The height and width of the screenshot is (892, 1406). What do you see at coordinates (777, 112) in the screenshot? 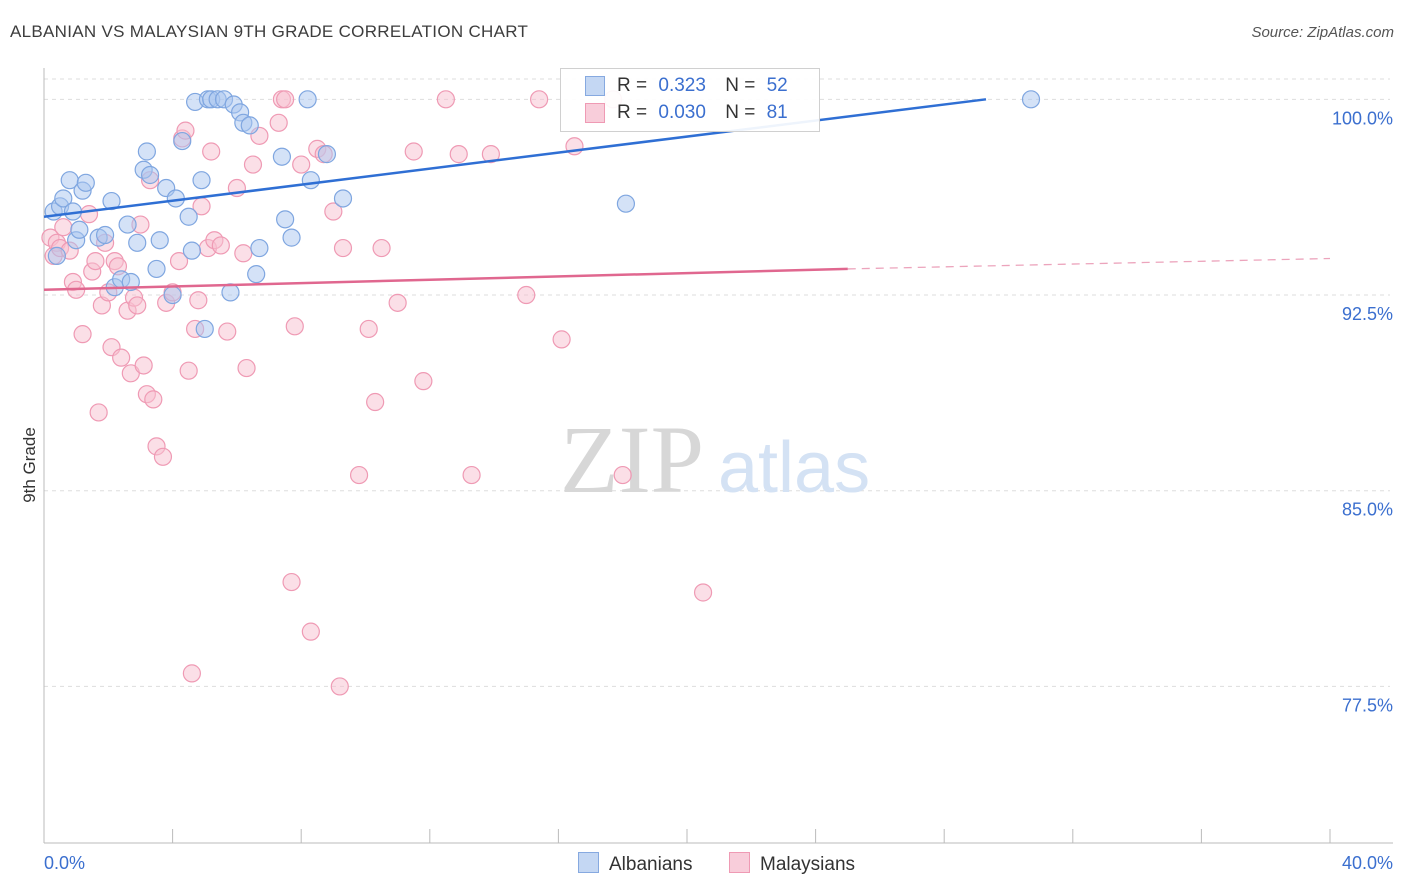
I see `legend-n-value-malaysians: 81` at bounding box center [777, 112].